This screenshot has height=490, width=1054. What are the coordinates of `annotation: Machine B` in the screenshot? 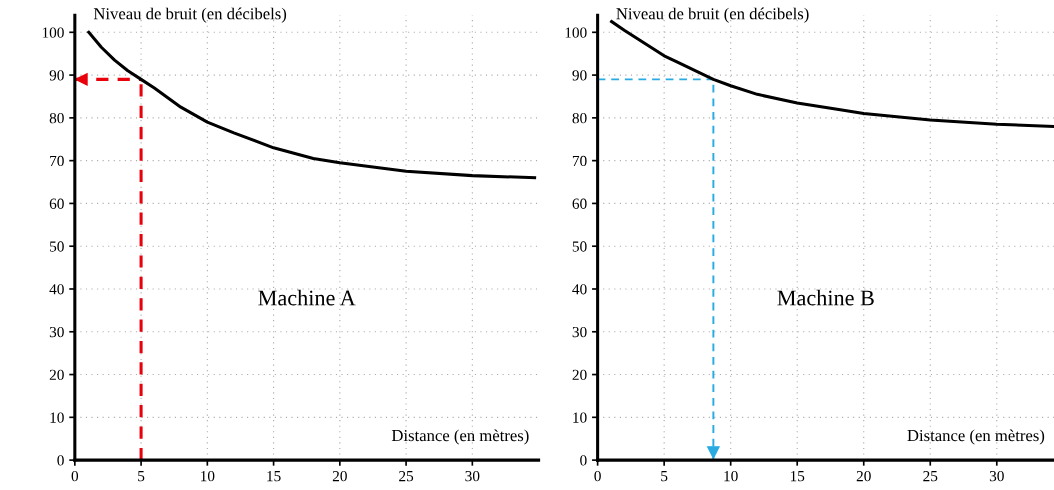 It's located at (825, 297).